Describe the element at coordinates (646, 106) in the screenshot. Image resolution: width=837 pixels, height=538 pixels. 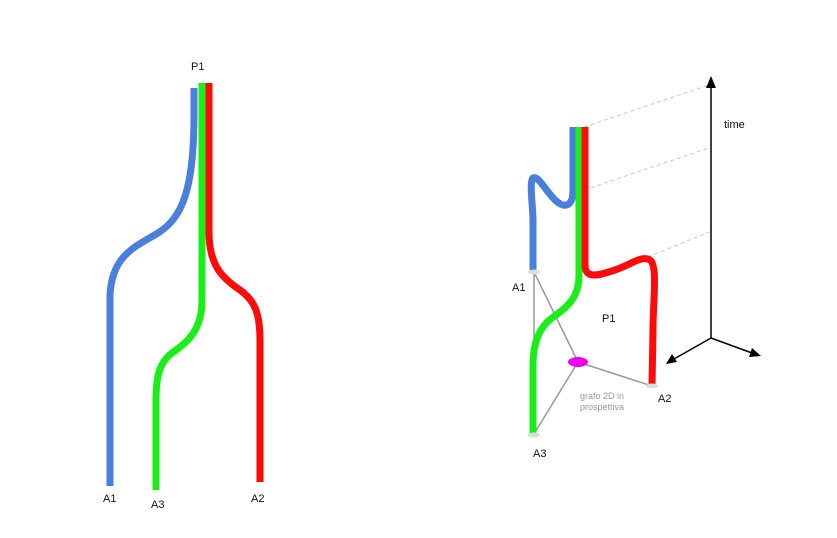
I see `time-projection-line-top` at that location.